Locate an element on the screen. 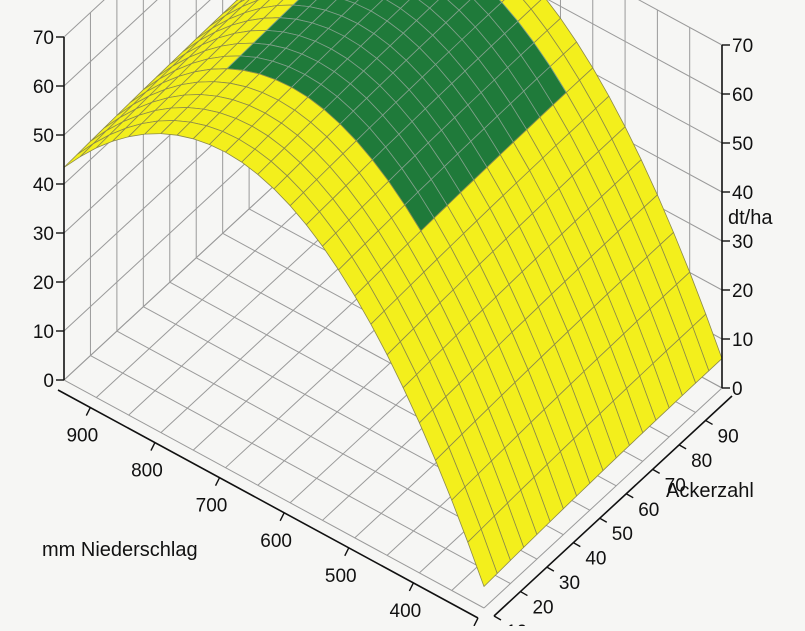 Image resolution: width=805 pixels, height=631 pixels. y-tick-label: 10 is located at coordinates (516, 624).